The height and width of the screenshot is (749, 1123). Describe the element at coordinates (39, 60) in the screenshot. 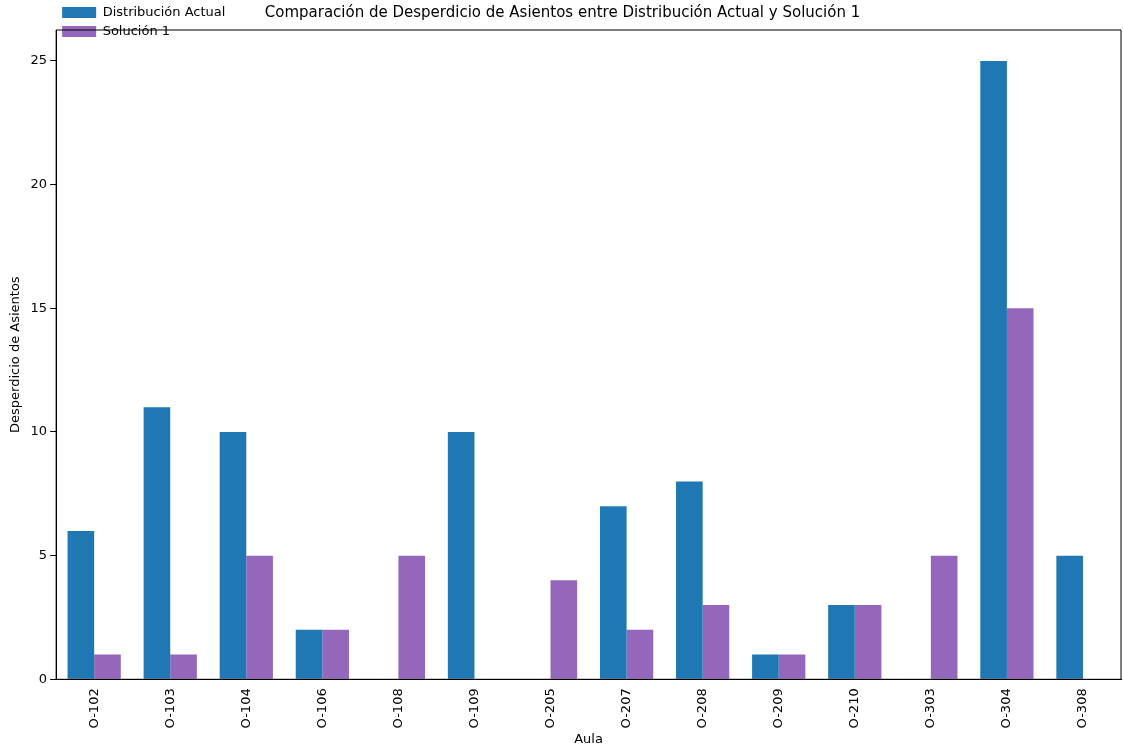

I see `y-tick-label: 25` at that location.